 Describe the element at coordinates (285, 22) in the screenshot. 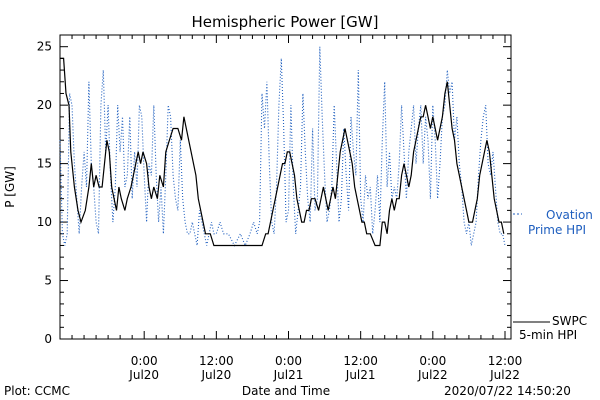

I see `chart-title: Hemispheric Power [GW]` at that location.